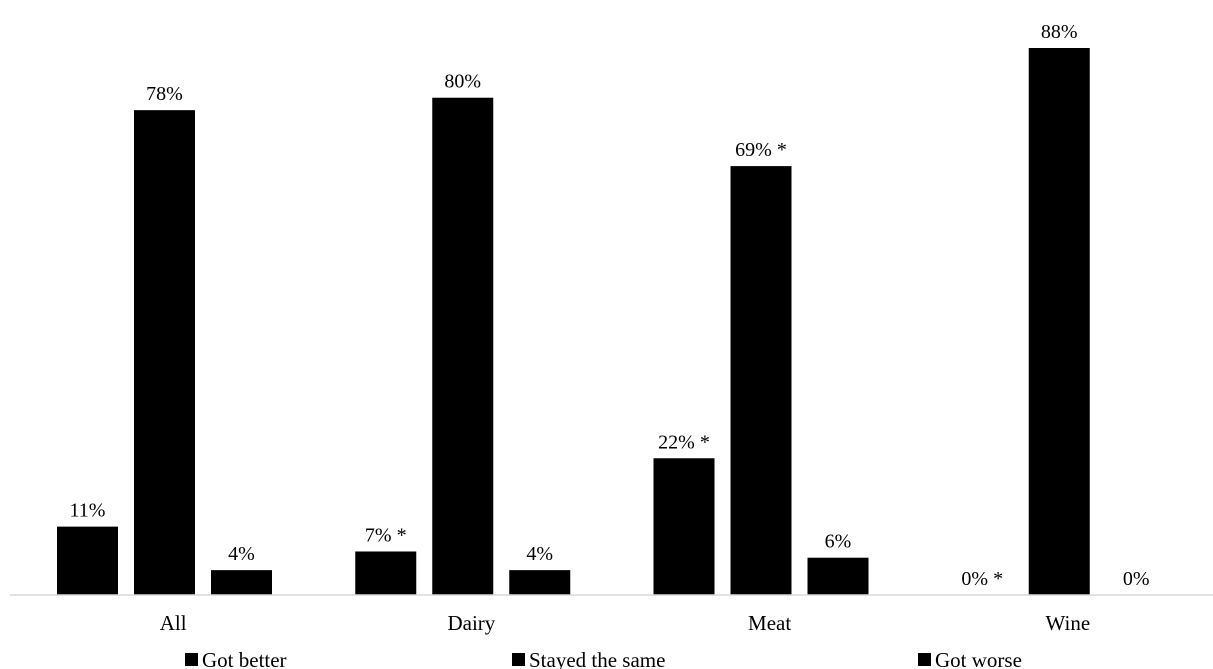  What do you see at coordinates (625, 623) in the screenshot?
I see `category-labels-layer: All Dairy Meat Wine` at bounding box center [625, 623].